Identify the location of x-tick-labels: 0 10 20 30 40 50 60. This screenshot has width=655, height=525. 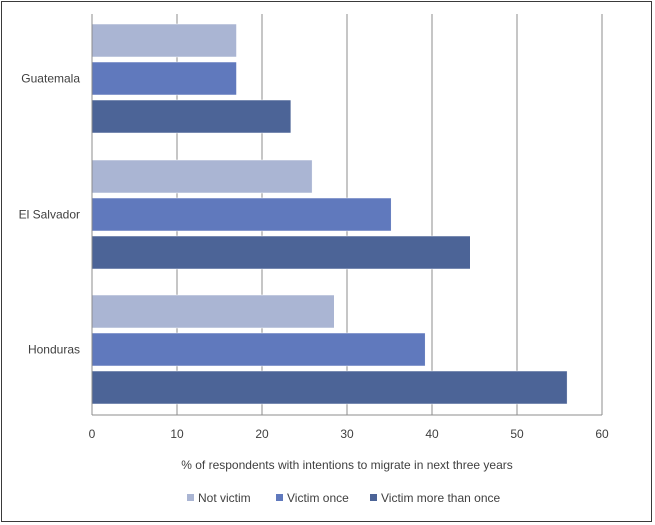
(349, 434).